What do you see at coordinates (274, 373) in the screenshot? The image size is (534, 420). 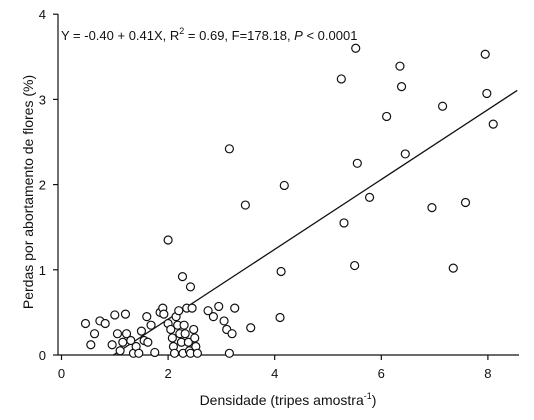 I see `x-tick-label: 4` at bounding box center [274, 373].